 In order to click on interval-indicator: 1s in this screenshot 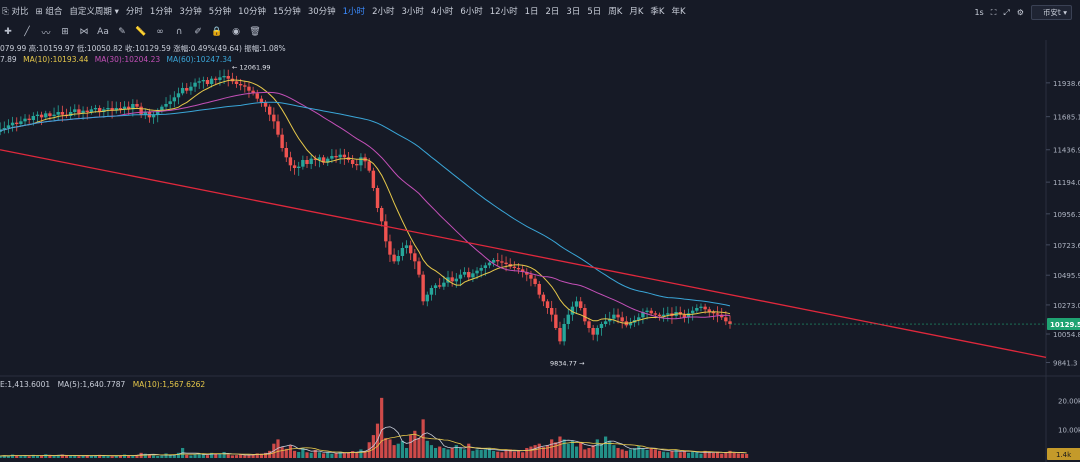, I will do `click(979, 12)`.